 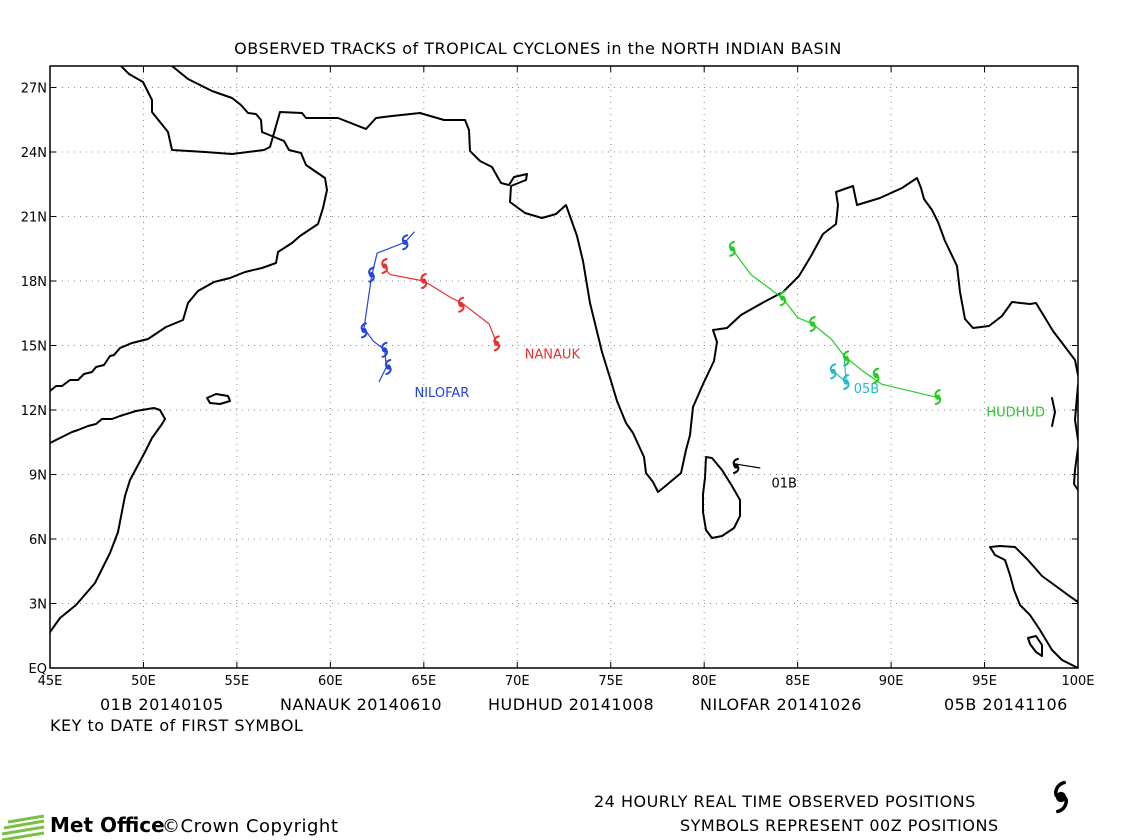 What do you see at coordinates (764, 474) in the screenshot?
I see `storm-01b: 01B` at bounding box center [764, 474].